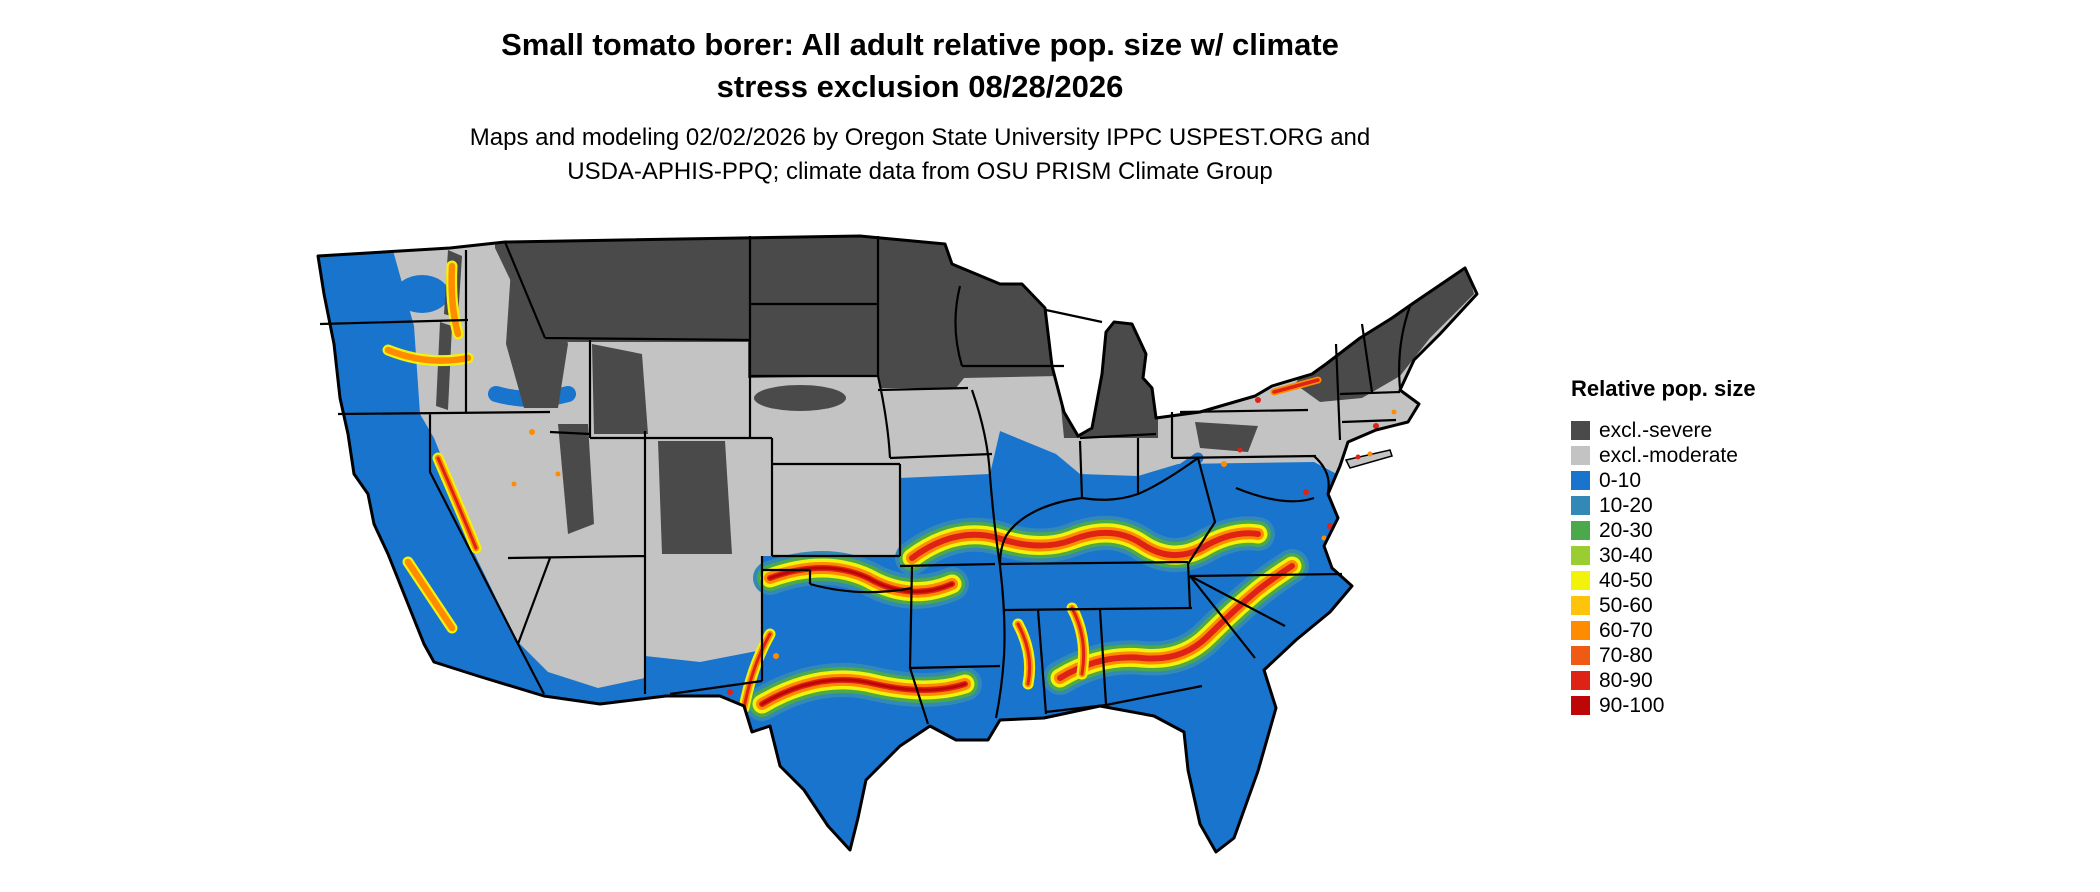 The image size is (2100, 892). I want to click on legend-item: 30-40, so click(1663, 555).